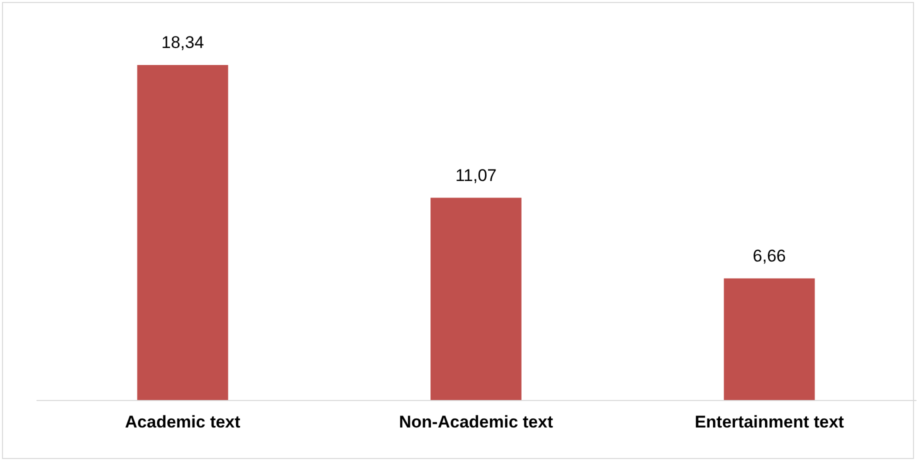 The height and width of the screenshot is (463, 918). I want to click on x-tick-label: Entertainment text, so click(769, 422).